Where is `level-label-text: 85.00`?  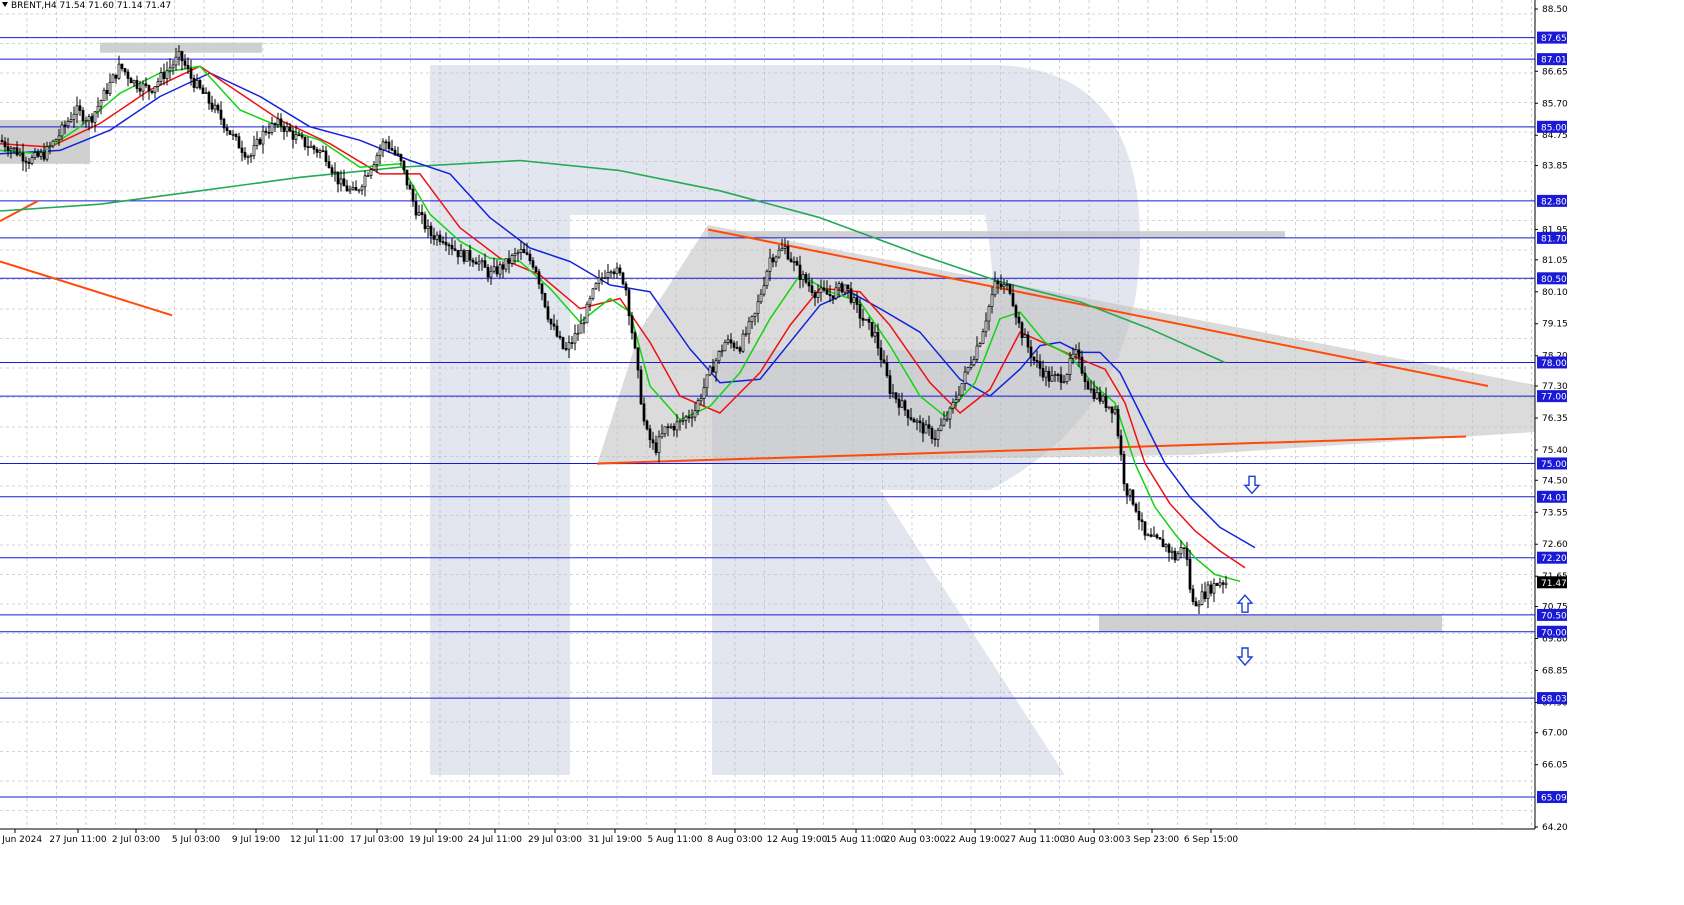 level-label-text: 85.00 is located at coordinates (1554, 128).